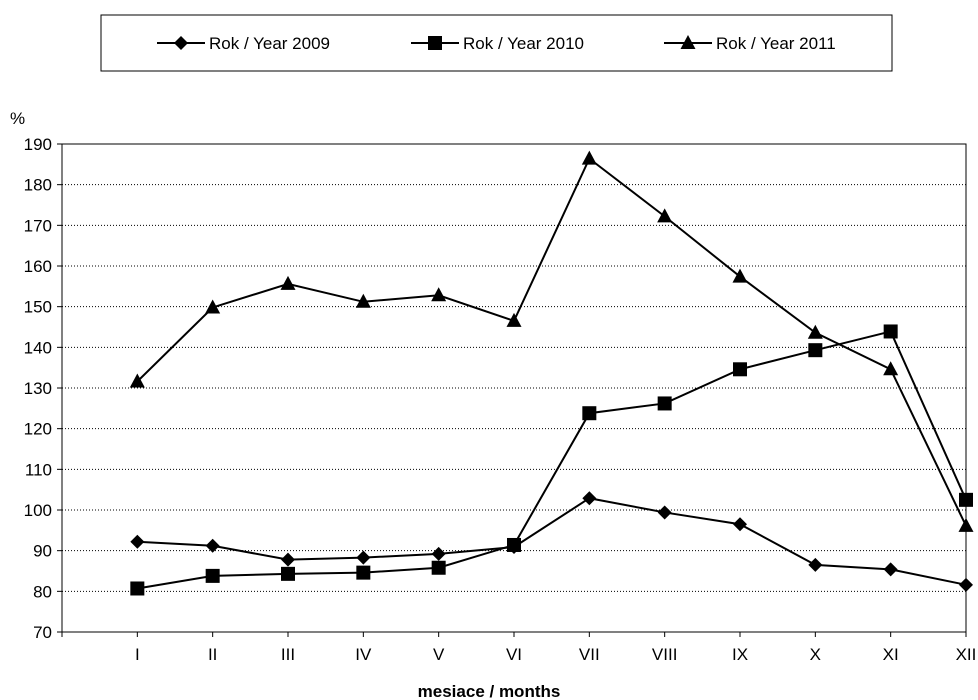 Image resolution: width=978 pixels, height=700 pixels. I want to click on y-tick-label: 160, so click(38, 266).